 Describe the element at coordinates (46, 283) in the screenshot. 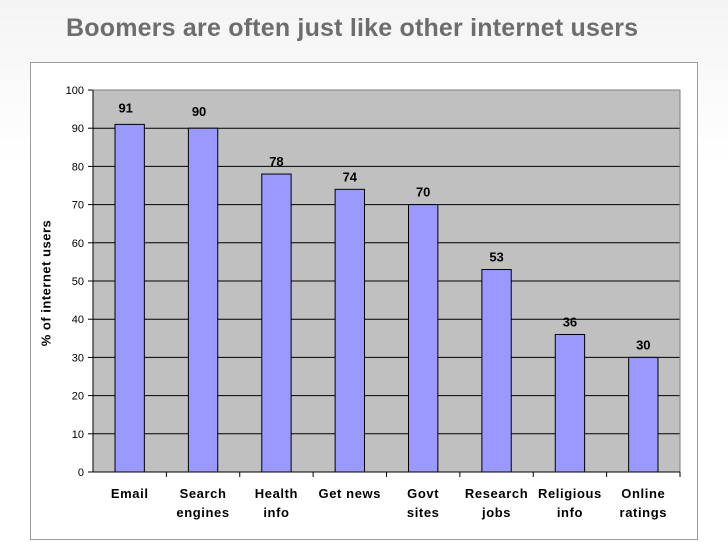

I see `y-axis-label: % of internet users` at that location.